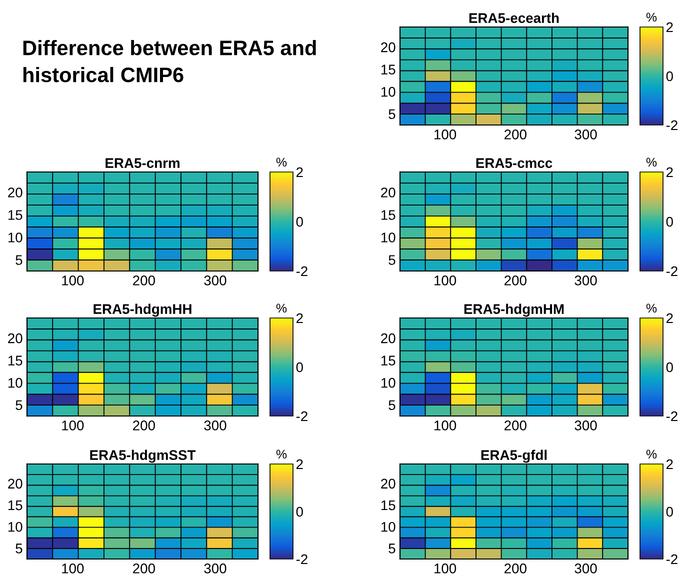 The image size is (694, 580). Describe the element at coordinates (514, 163) in the screenshot. I see `chart-title: ERA5-cmcc` at that location.